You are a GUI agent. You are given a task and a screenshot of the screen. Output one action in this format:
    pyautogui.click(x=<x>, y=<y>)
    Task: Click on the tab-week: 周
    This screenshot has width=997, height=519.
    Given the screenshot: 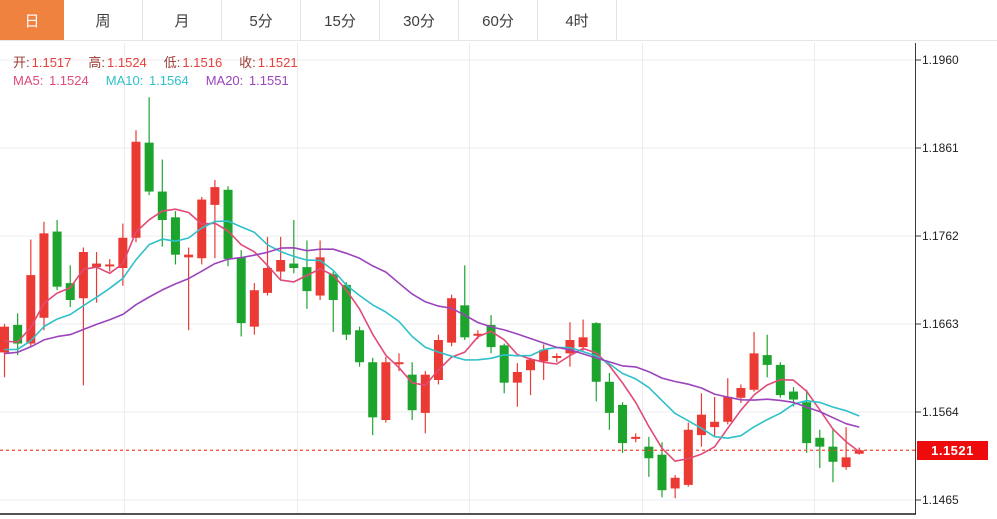 What is the action you would take?
    pyautogui.click(x=103, y=20)
    